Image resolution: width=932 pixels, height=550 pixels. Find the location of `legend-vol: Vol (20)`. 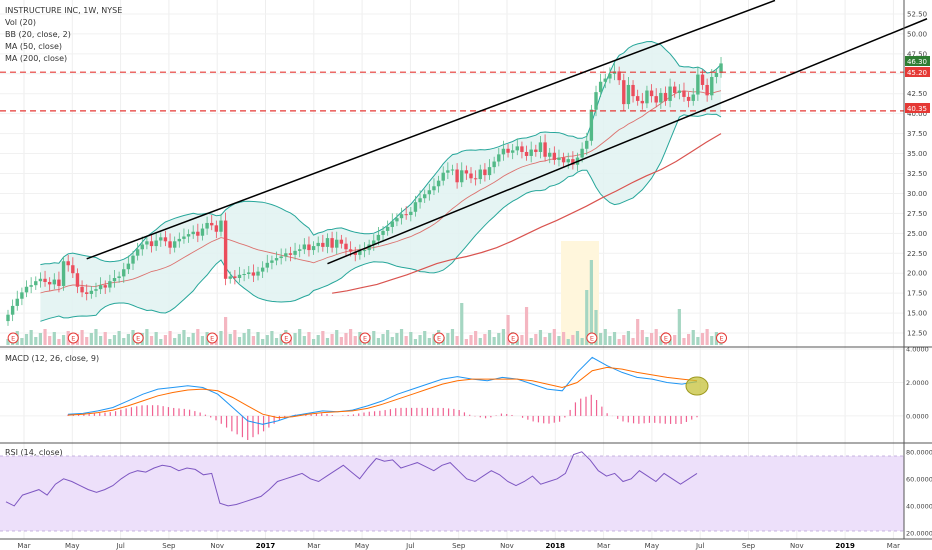

legend-vol: Vol (20) is located at coordinates (20, 22).